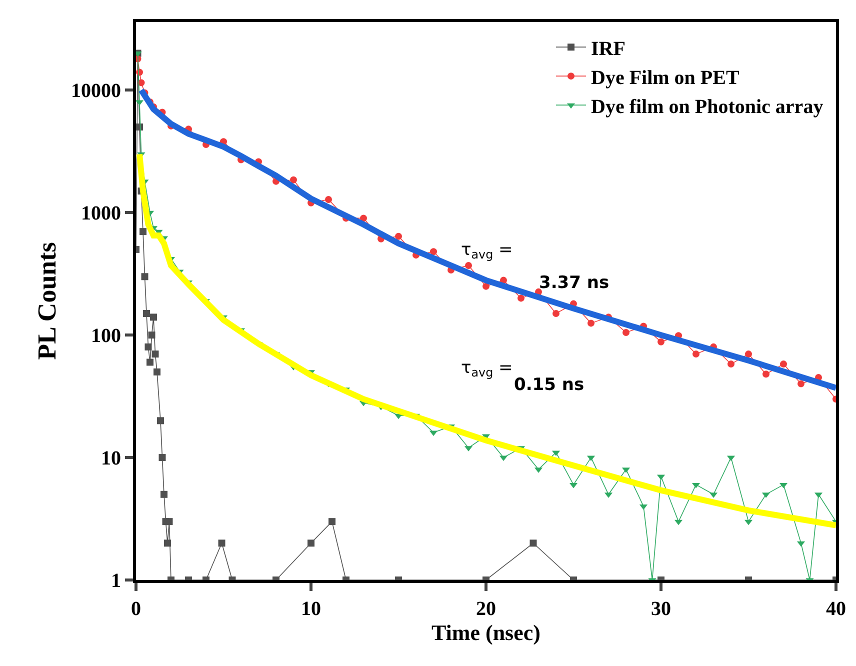 The image size is (856, 666). Describe the element at coordinates (661, 609) in the screenshot. I see `x-tick-label: 30` at that location.